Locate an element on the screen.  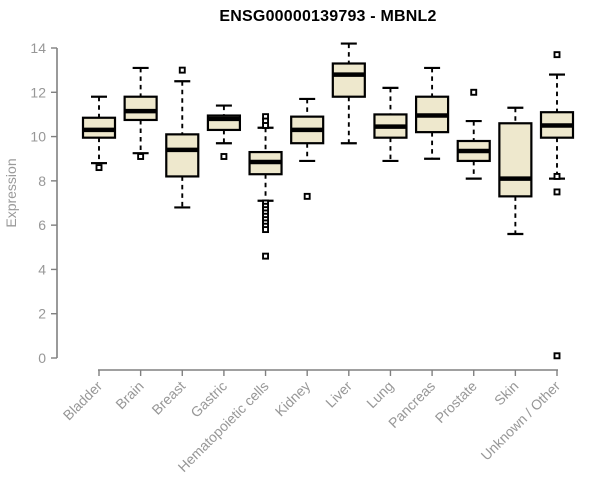
boxplot-lung is located at coordinates (390, 124).